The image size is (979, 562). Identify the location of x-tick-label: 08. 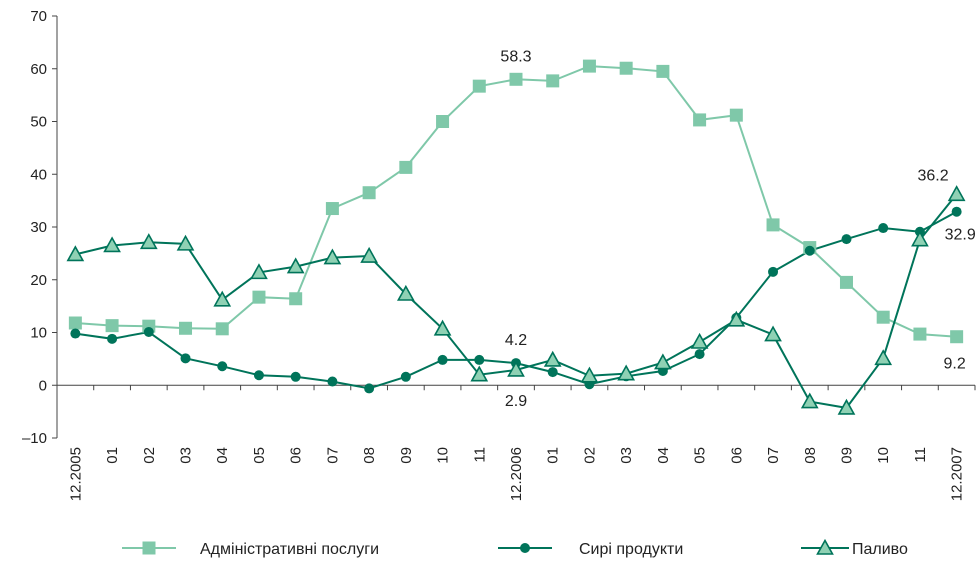
(369, 455).